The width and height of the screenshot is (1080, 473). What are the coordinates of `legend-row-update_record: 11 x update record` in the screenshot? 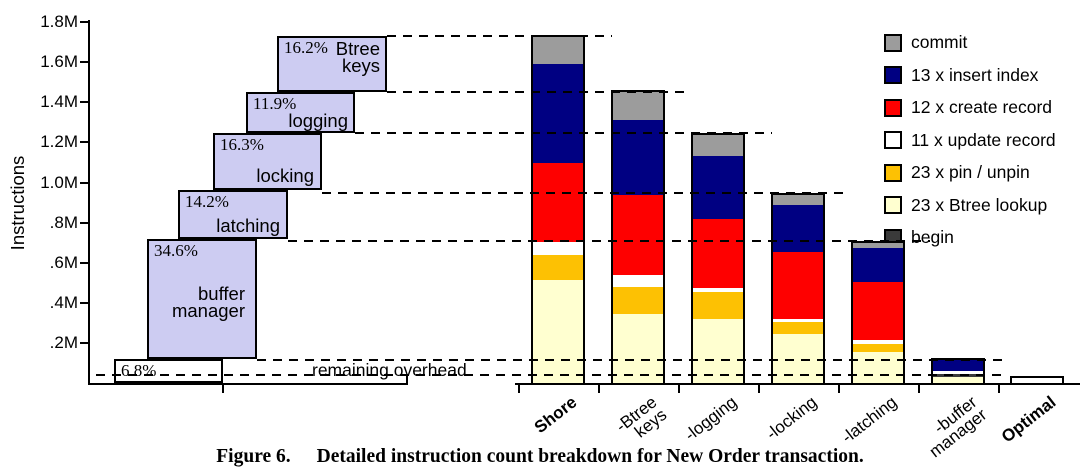 It's located at (970, 140).